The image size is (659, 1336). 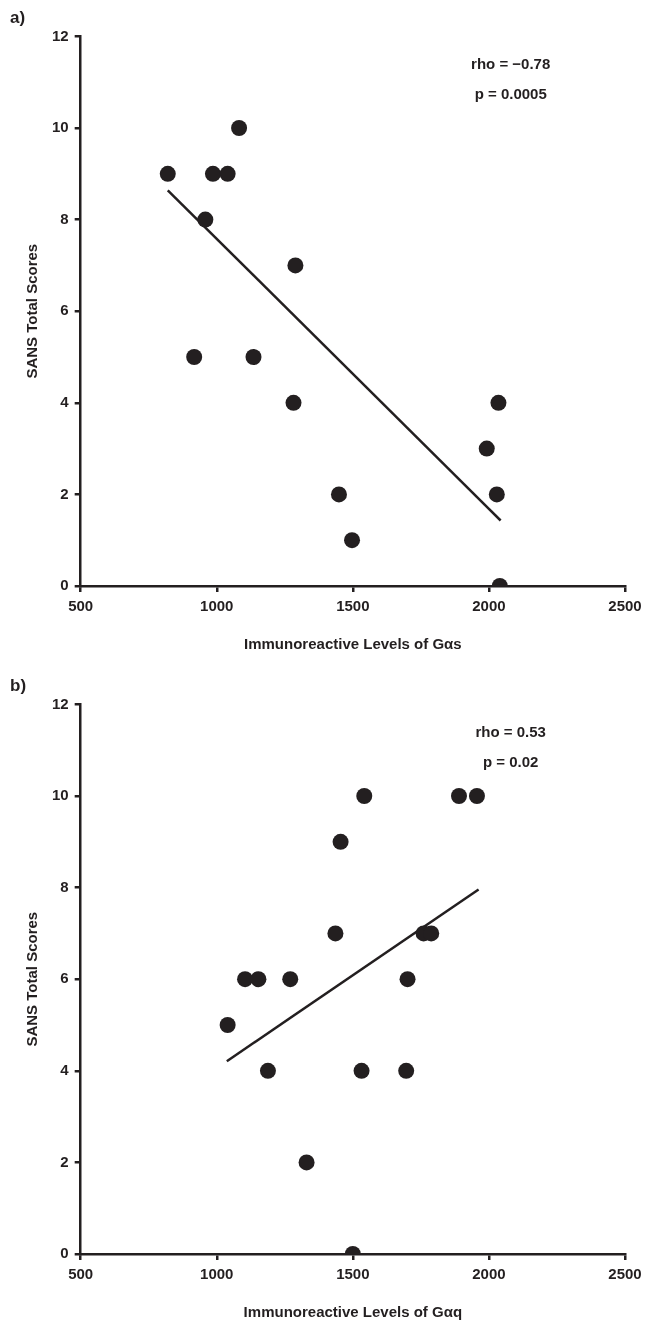 I want to click on chart-title: b), so click(x=18, y=685).